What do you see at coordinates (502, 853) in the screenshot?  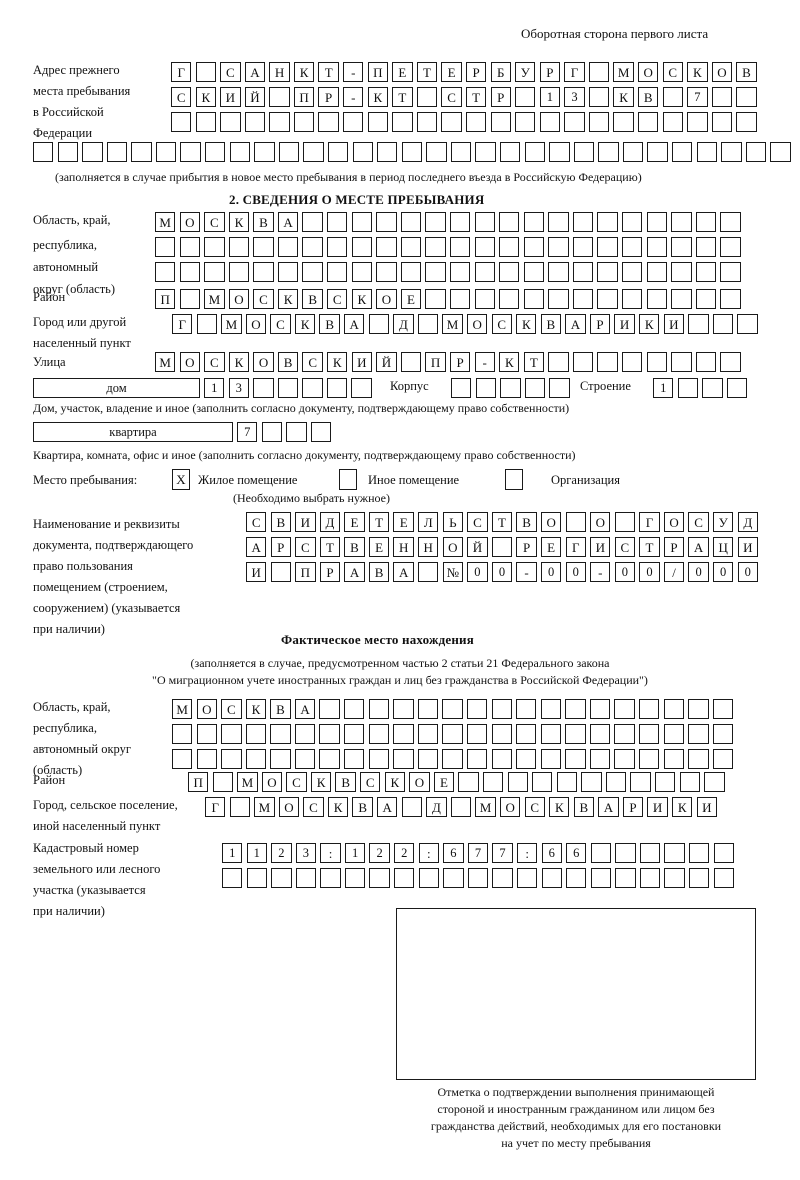 I see `cadastral-row-1-cell-12: 7` at bounding box center [502, 853].